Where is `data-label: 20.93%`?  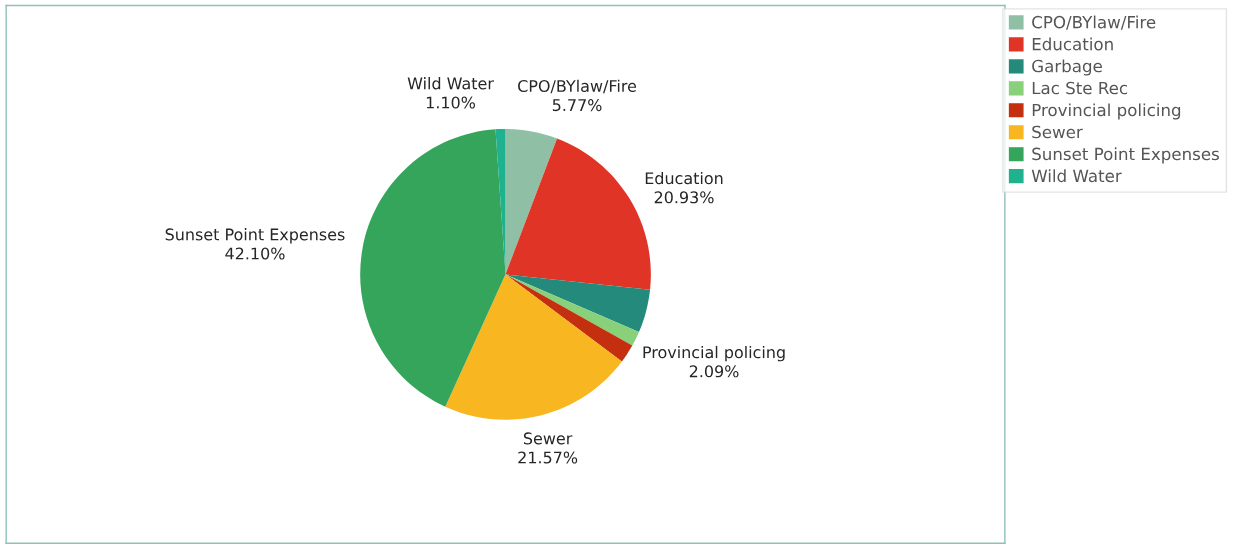
data-label: 20.93% is located at coordinates (684, 197).